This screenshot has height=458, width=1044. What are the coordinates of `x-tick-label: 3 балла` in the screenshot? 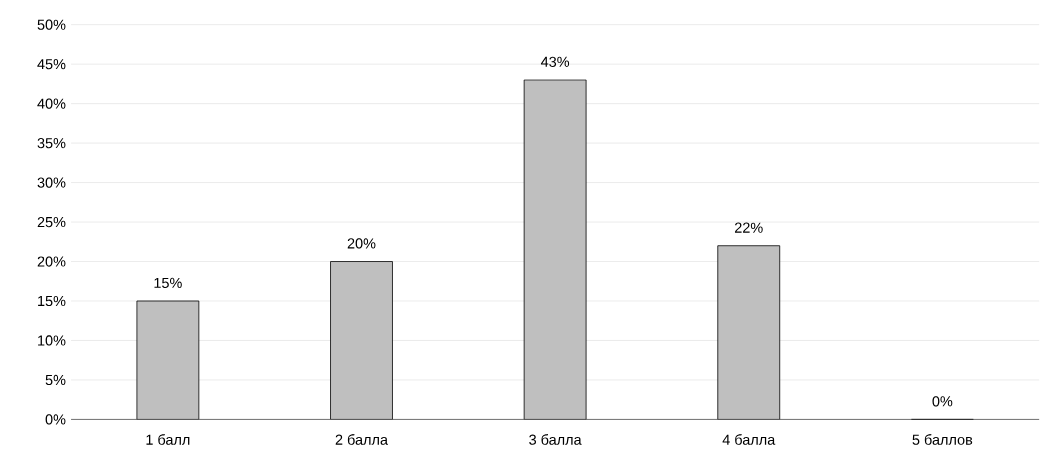 It's located at (555, 439).